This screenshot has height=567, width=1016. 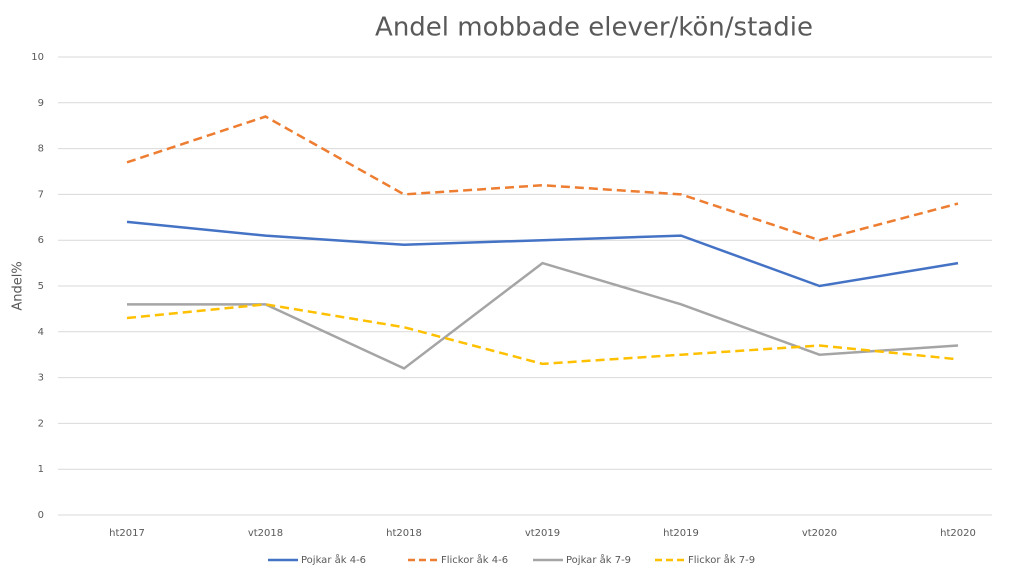 I want to click on y-tick-label: 2, so click(x=41, y=423).